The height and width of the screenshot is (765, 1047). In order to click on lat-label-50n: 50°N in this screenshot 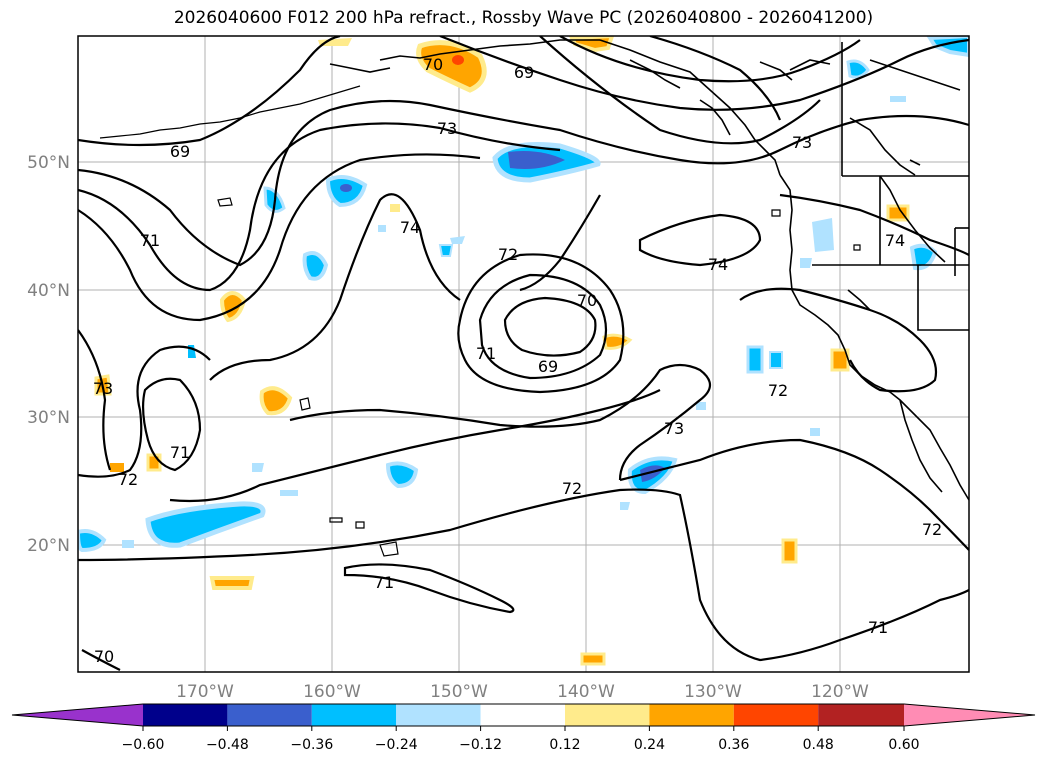, I will do `click(48, 163)`.